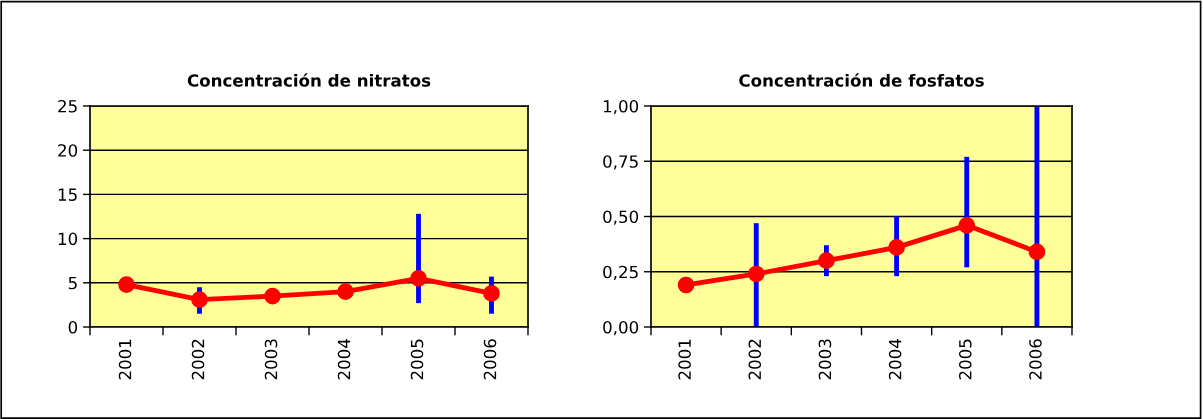 The width and height of the screenshot is (1203, 419). Describe the element at coordinates (620, 273) in the screenshot. I see `y-tick-label: 0,25` at that location.